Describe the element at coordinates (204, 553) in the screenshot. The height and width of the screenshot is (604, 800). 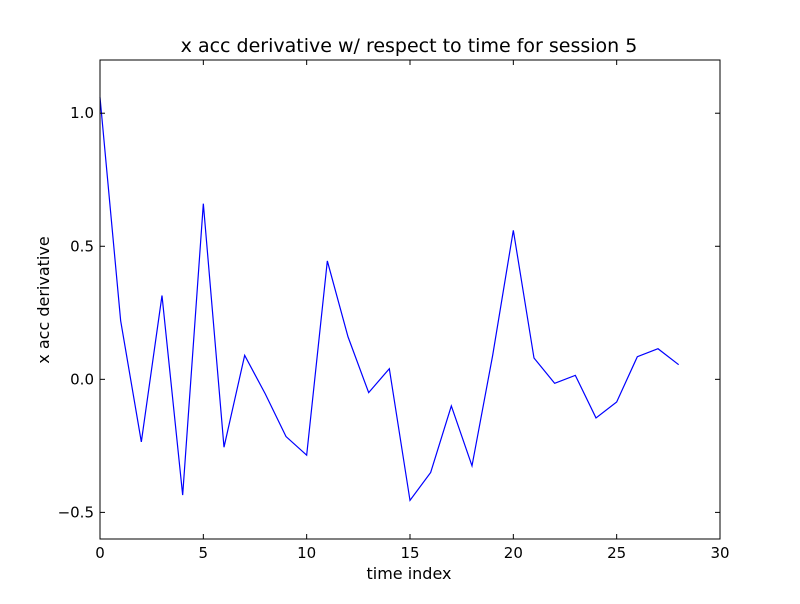
I see `x-tick-label: 5` at that location.